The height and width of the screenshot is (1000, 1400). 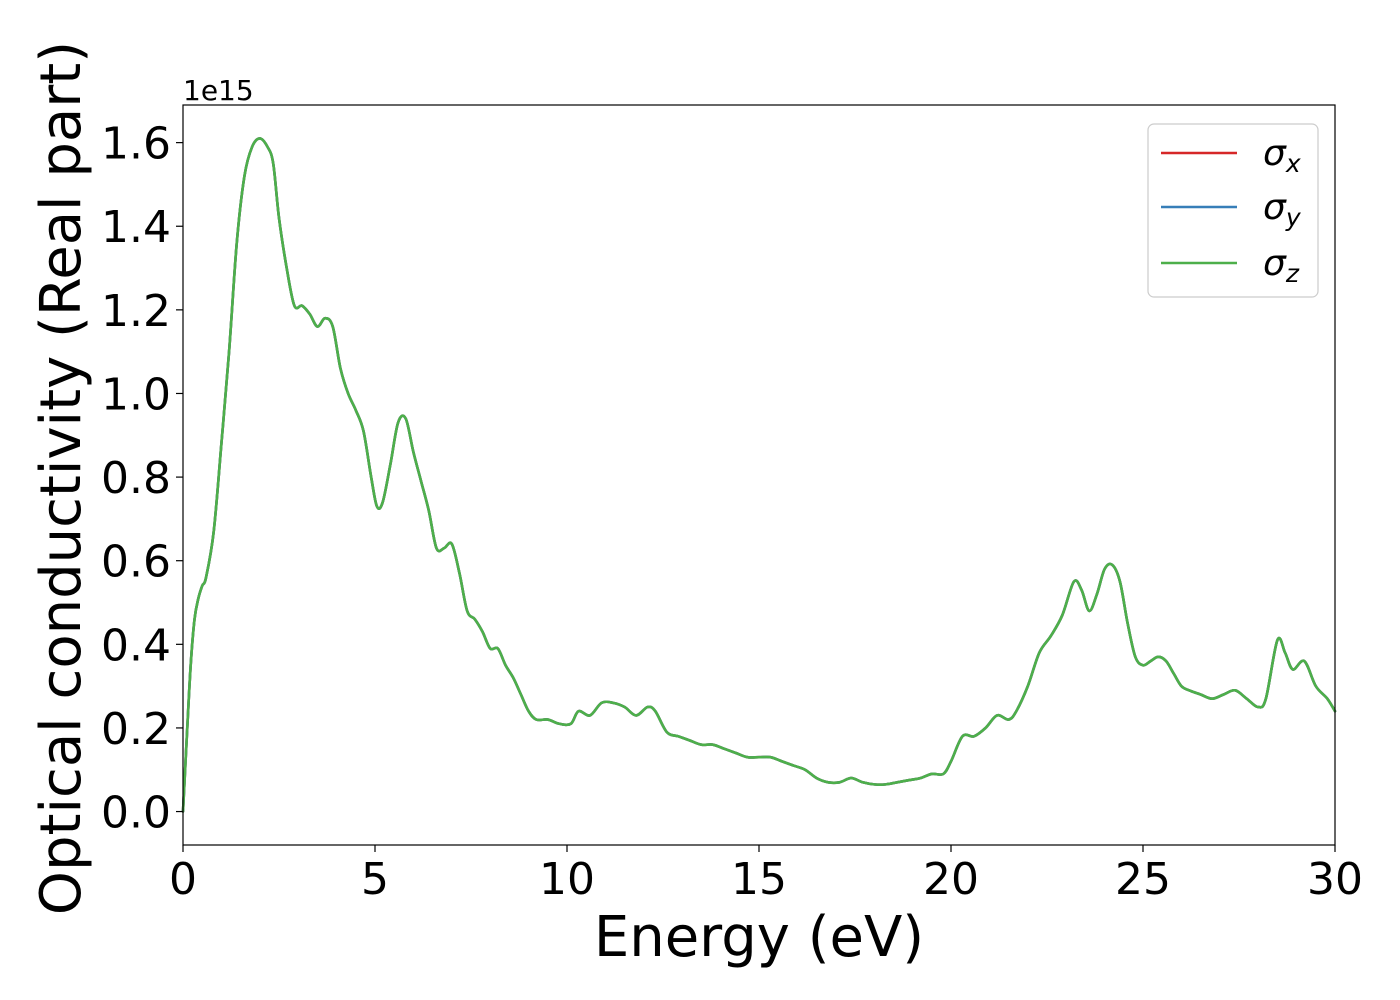 What do you see at coordinates (136, 394) in the screenshot?
I see `y-tick-label: 1.0` at bounding box center [136, 394].